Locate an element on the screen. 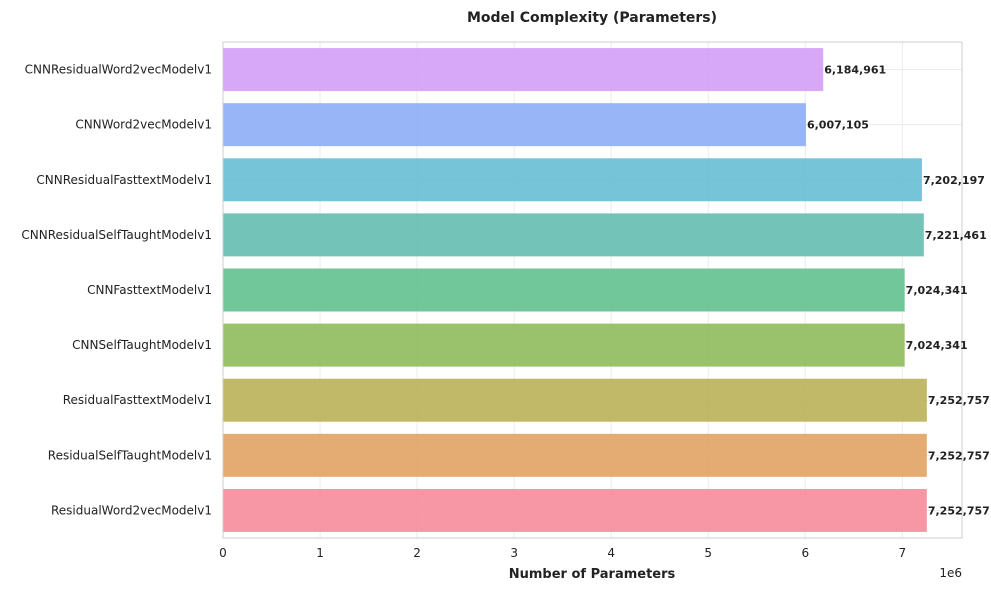  x-tick-label: 0 is located at coordinates (223, 553).